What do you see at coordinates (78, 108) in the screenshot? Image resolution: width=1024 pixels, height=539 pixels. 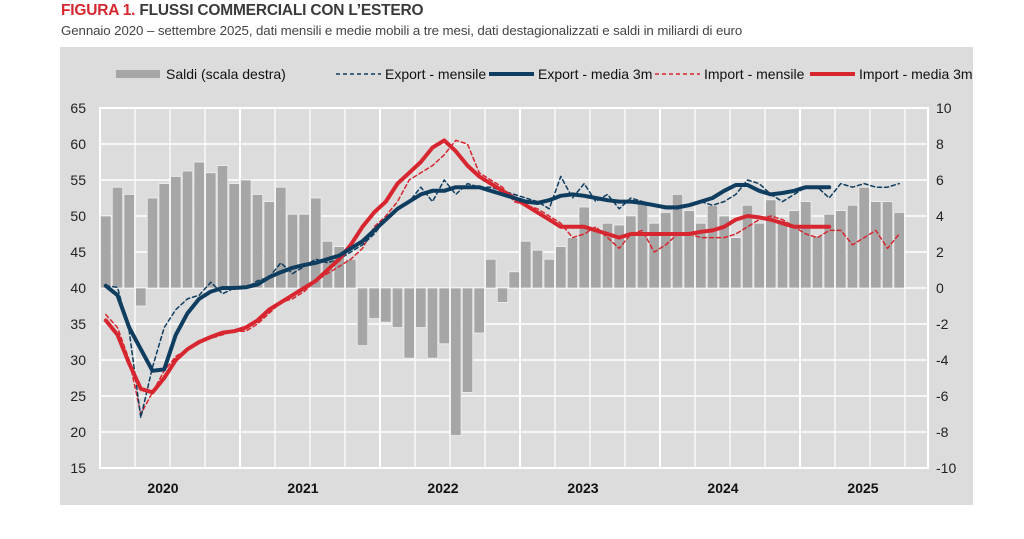 I see `y-left-tick-label: 65` at bounding box center [78, 108].